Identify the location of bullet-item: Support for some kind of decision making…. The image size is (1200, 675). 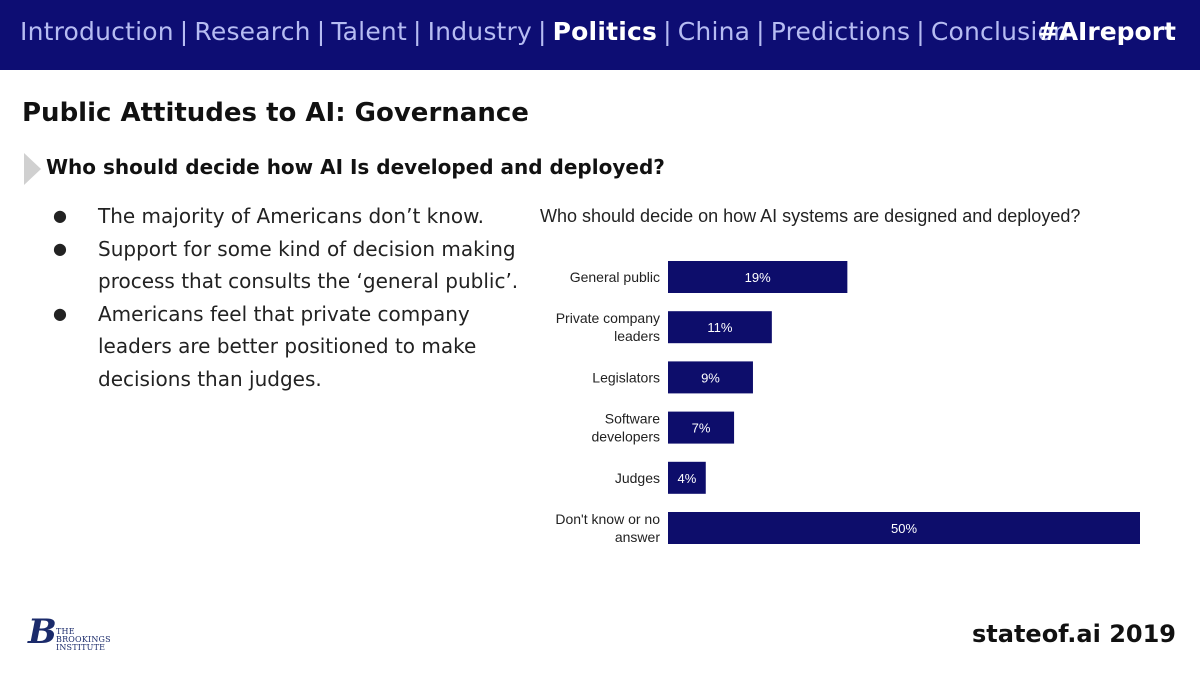
(289, 265).